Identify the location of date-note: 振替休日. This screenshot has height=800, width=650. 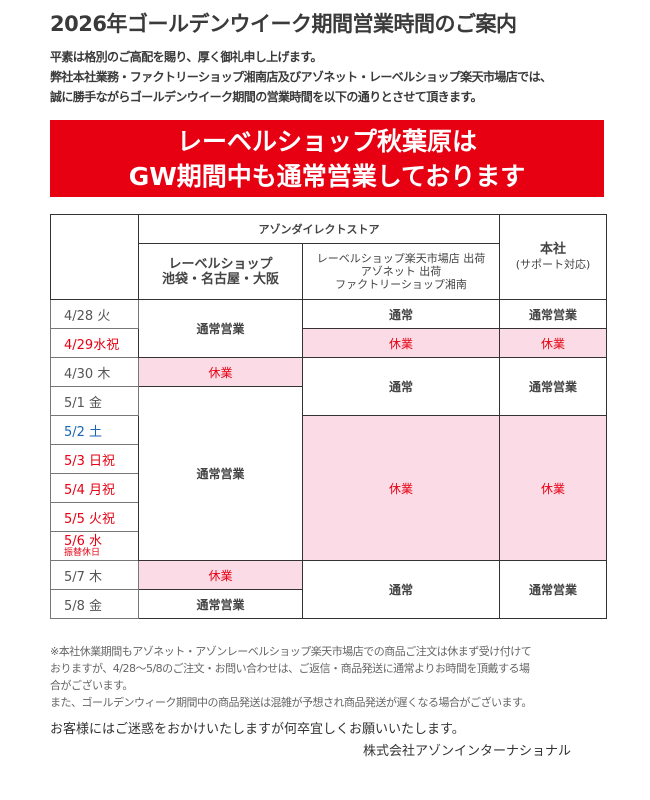
(82, 552).